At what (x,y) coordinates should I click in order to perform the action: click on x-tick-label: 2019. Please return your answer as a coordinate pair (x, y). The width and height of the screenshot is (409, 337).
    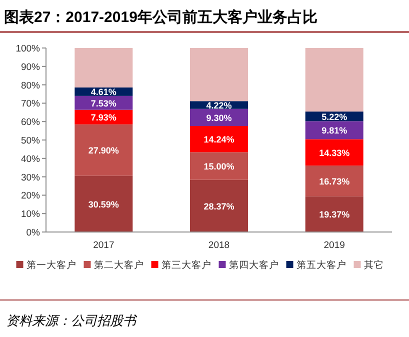
    Looking at the image, I should click on (334, 245).